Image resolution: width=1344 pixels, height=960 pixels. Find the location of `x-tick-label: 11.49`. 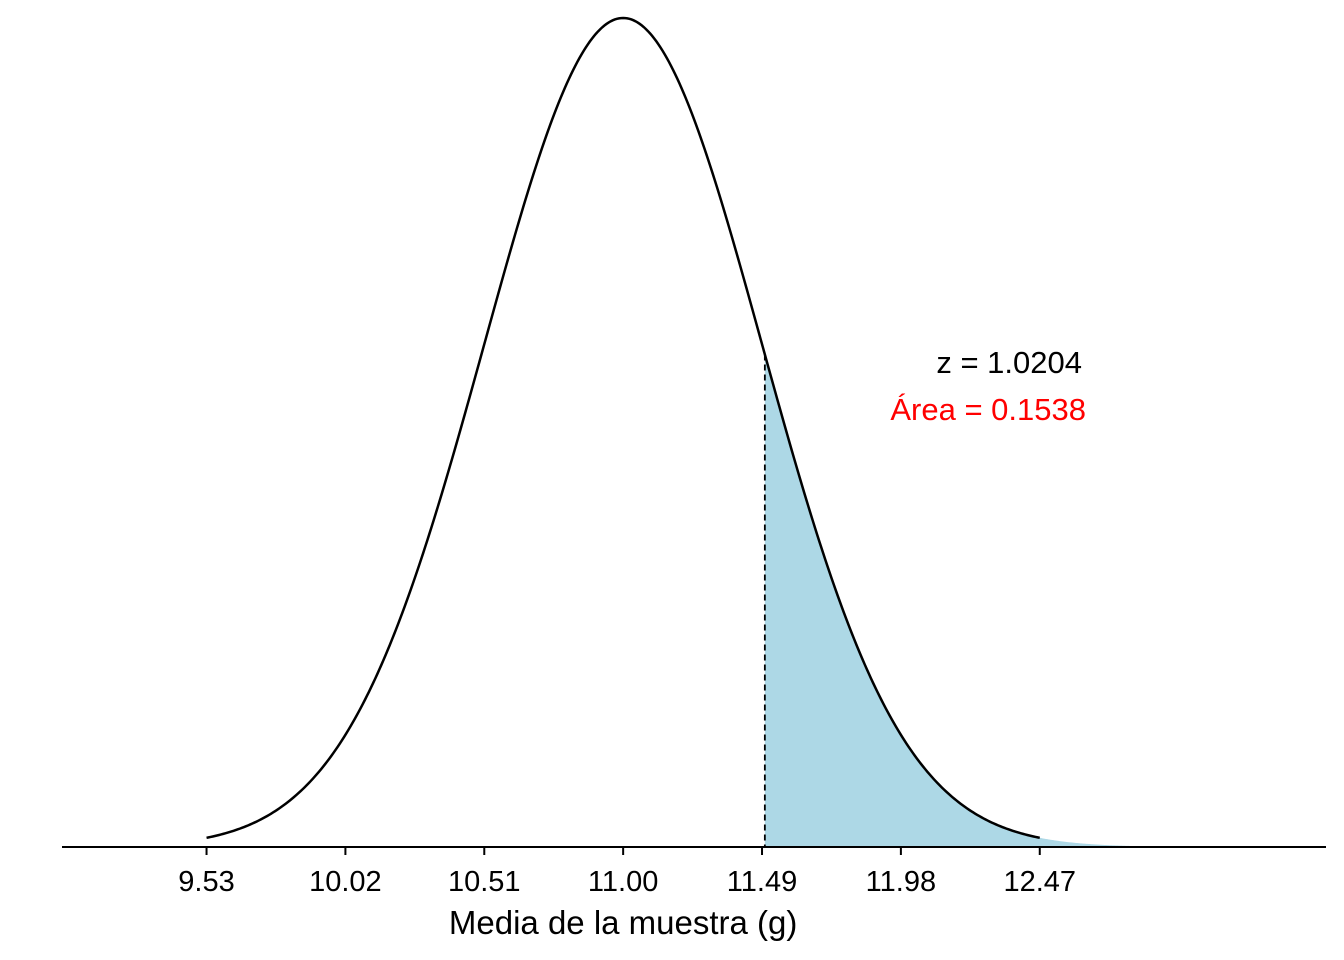

x-tick-label: 11.49 is located at coordinates (762, 882).